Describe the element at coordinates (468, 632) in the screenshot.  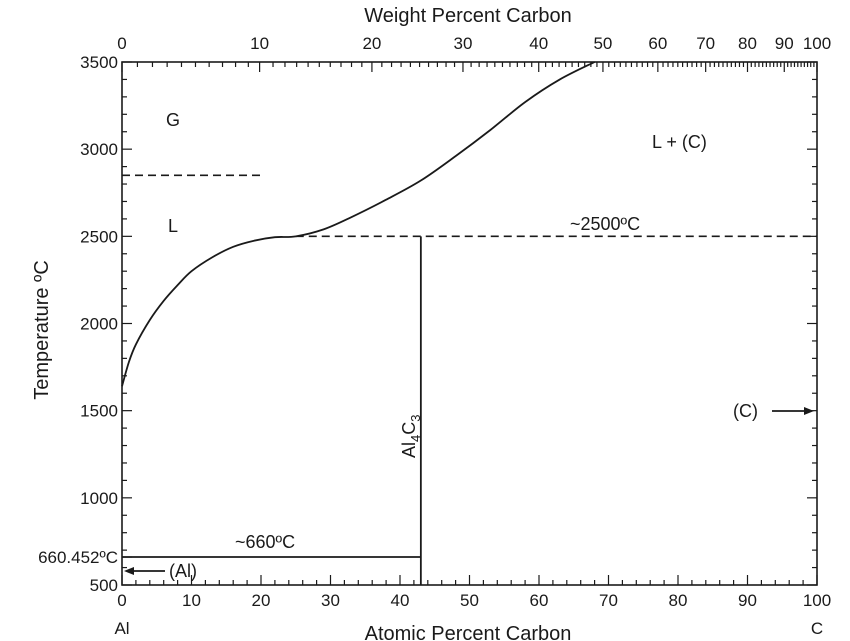
I see `bottom-axis-title: Atomic Percent Carbon` at that location.